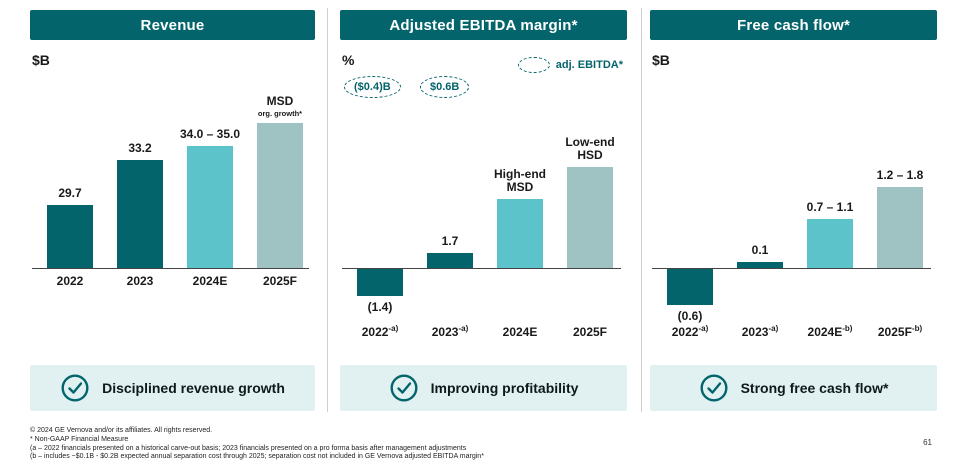 Image resolution: width=960 pixels, height=471 pixels. I want to click on ebitda-callout: Improving profitability, so click(483, 388).